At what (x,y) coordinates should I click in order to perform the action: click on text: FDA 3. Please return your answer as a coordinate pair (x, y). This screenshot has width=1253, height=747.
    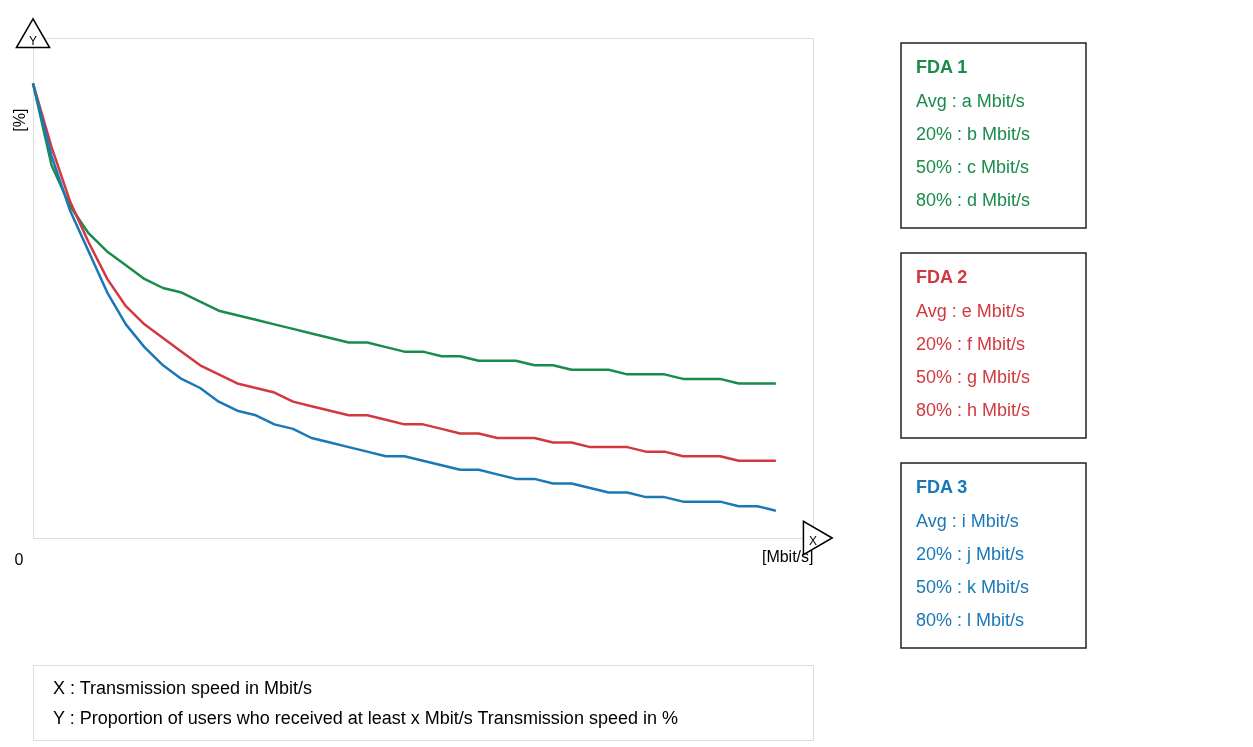
    Looking at the image, I should click on (942, 487).